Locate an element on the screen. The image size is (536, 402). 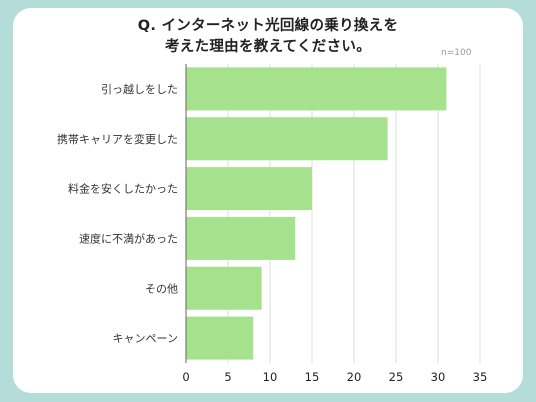
x-tick-label-20: 20 is located at coordinates (354, 377).